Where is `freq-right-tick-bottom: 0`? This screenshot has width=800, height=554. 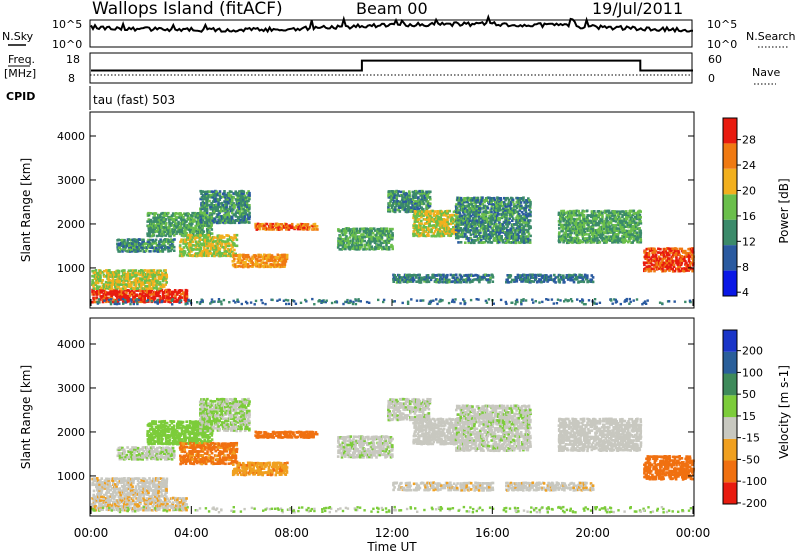 freq-right-tick-bottom: 0 is located at coordinates (711, 78).